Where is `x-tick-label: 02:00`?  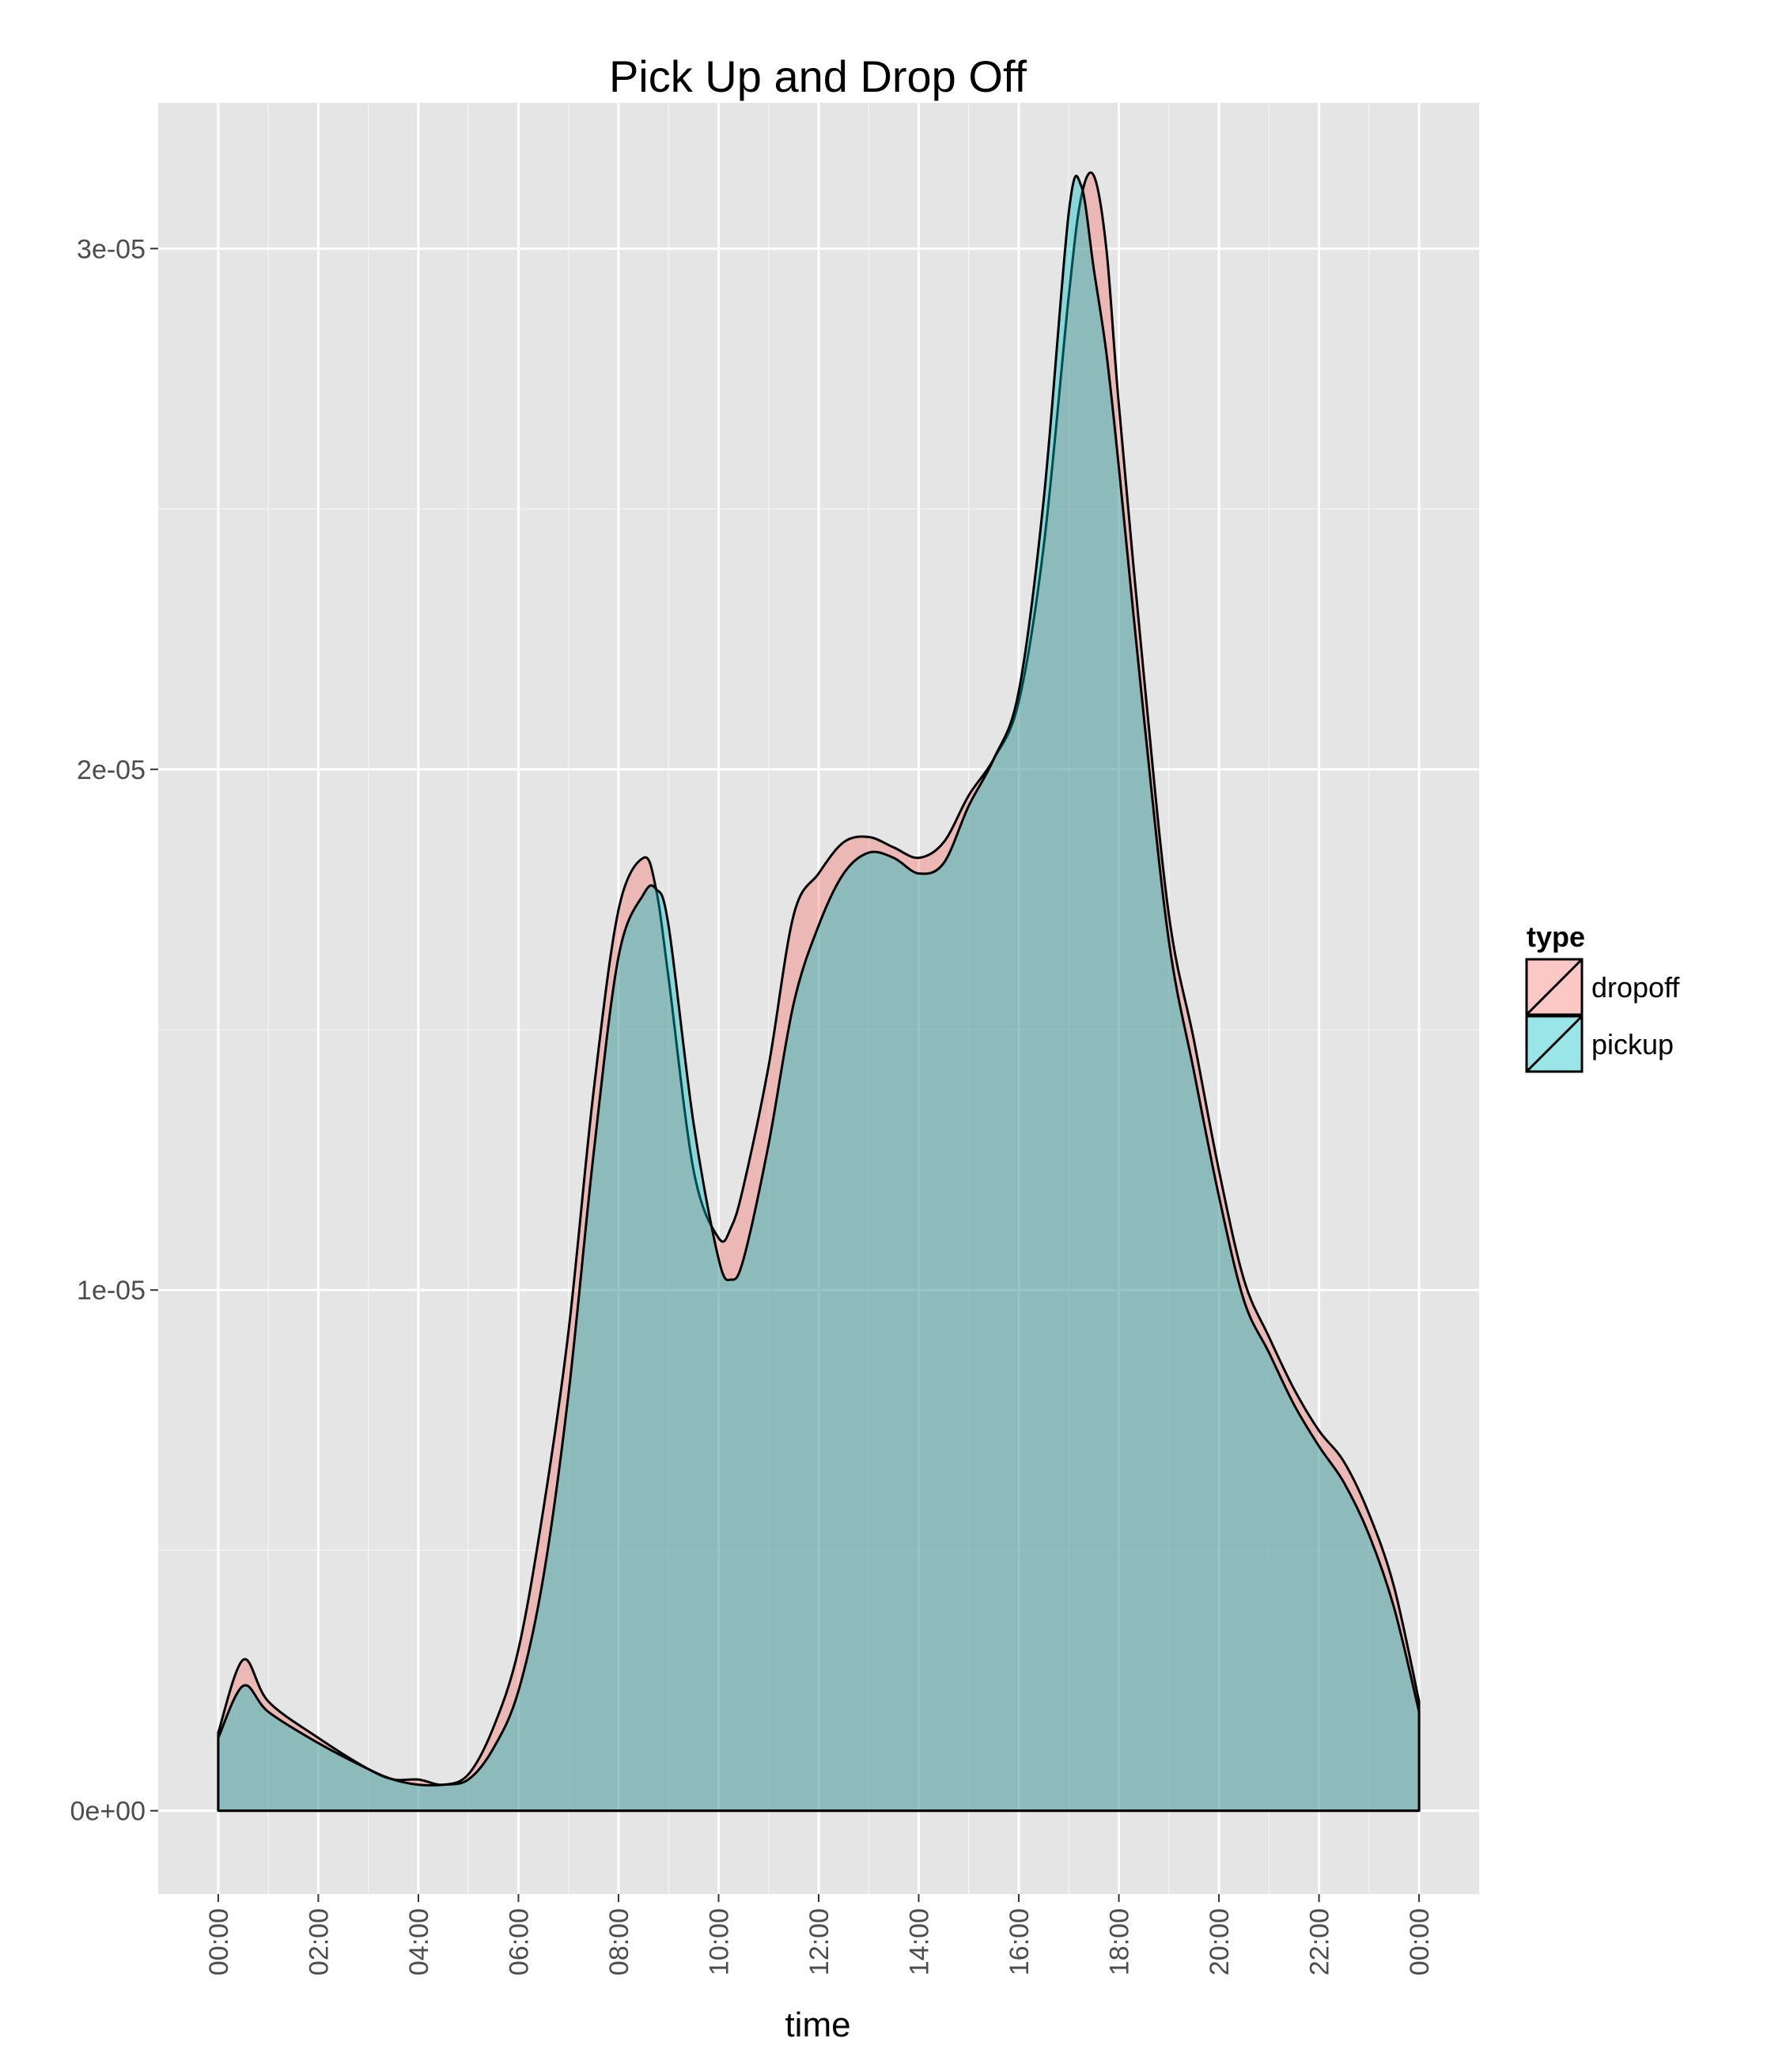
x-tick-label: 02:00 is located at coordinates (319, 1942).